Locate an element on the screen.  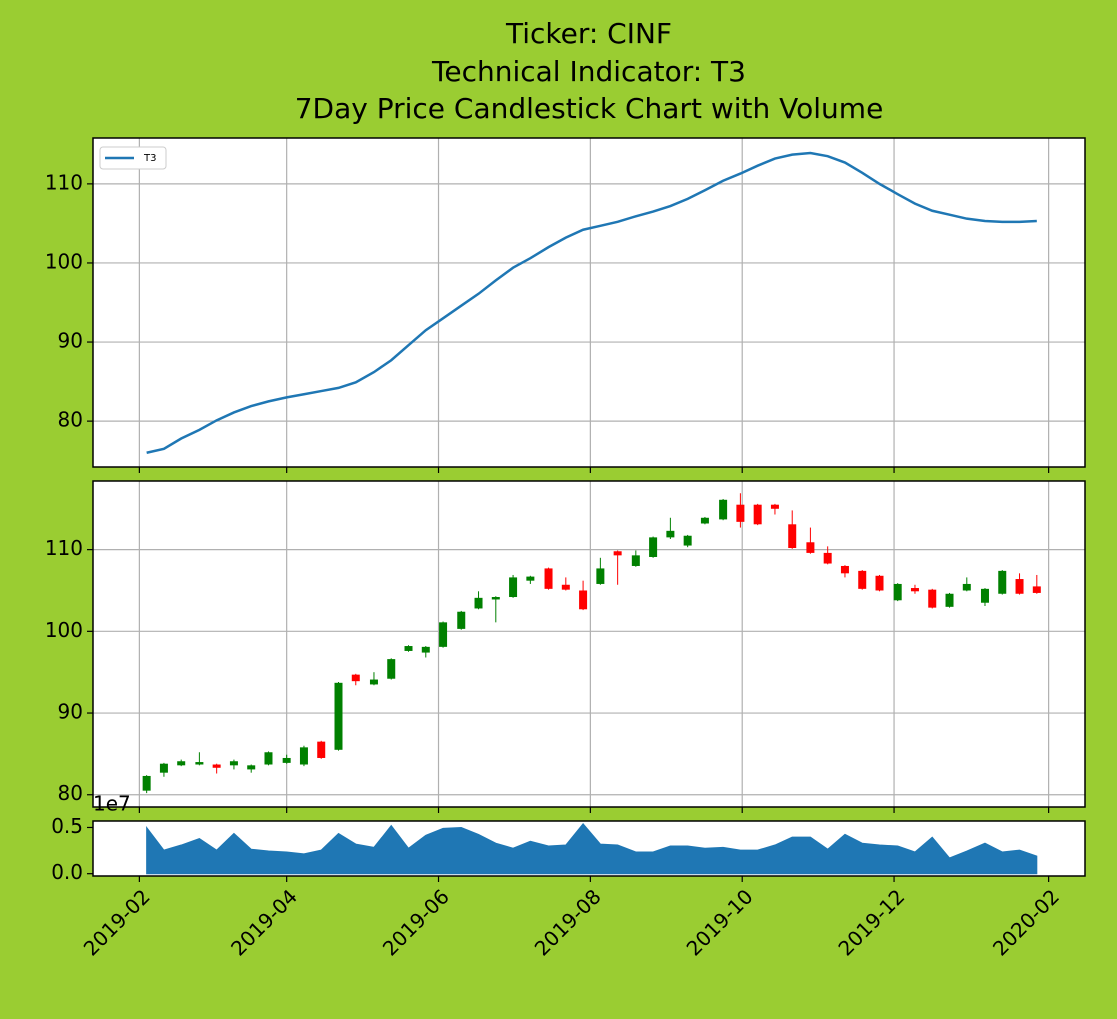
chart-title: 7Day Price Candlestick Chart with Volume is located at coordinates (589, 108).